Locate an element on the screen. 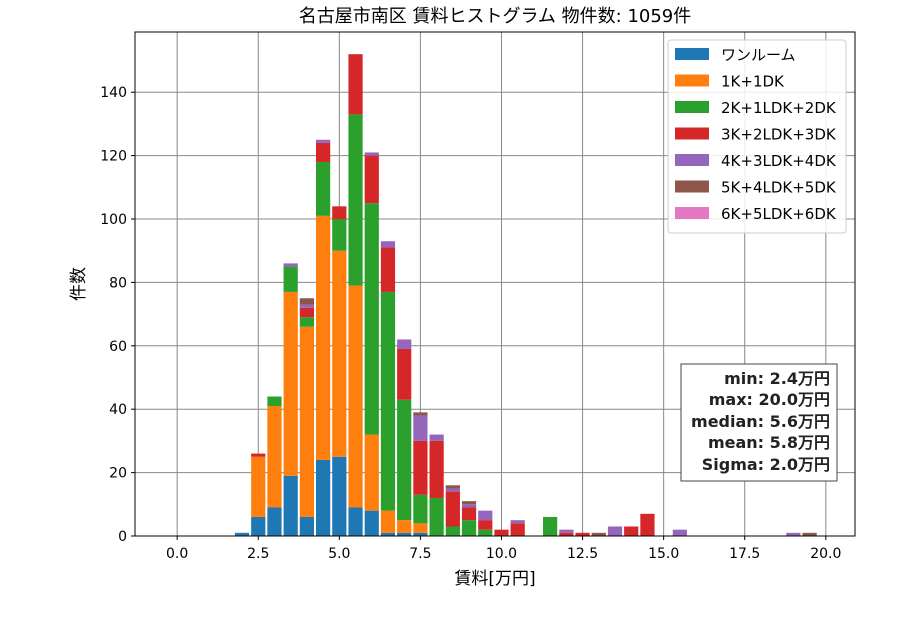  stats-median: median: 5.6万円 is located at coordinates (760, 421).